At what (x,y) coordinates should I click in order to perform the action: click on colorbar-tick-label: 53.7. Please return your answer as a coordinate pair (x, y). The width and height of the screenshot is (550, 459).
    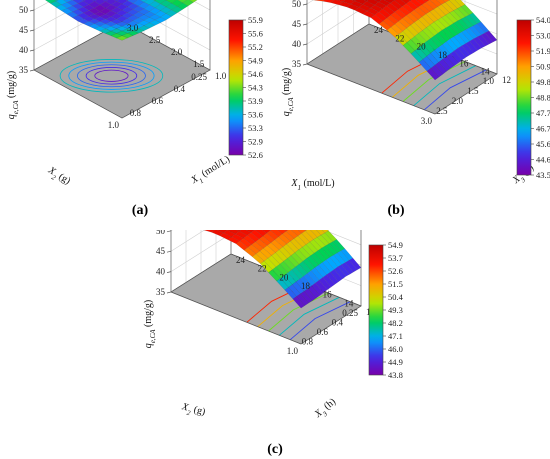
    Looking at the image, I should click on (395, 258).